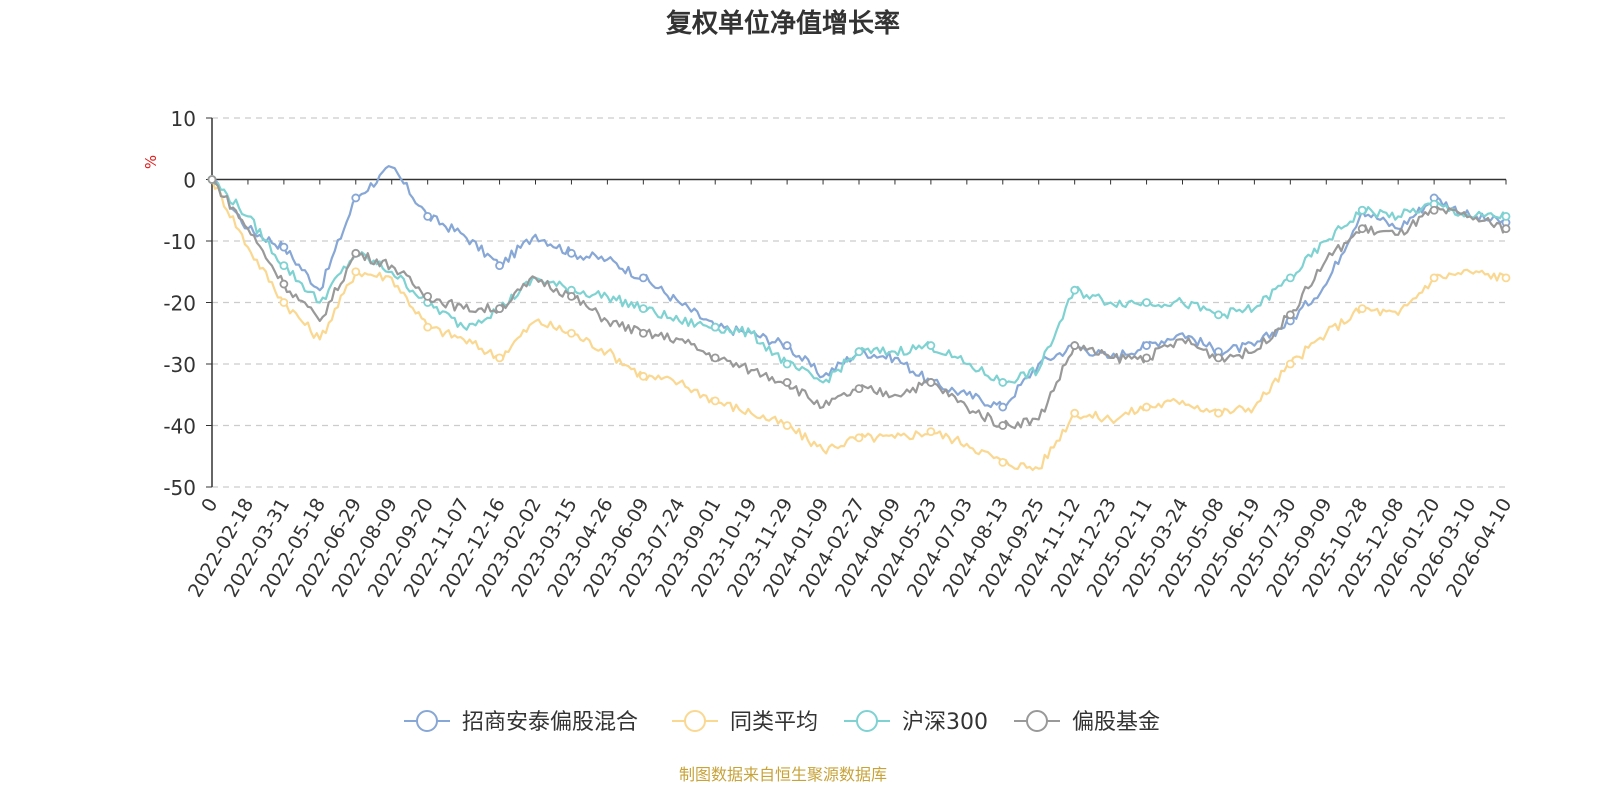  Describe the element at coordinates (945, 722) in the screenshot. I see `legend-label: 沪深300` at that location.